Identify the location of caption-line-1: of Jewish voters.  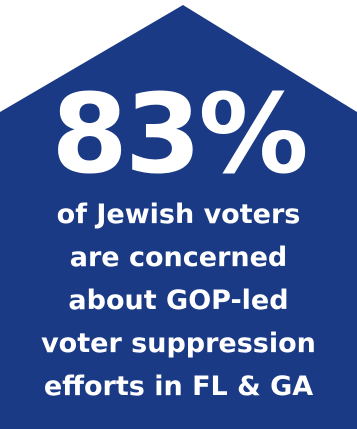
(178, 214).